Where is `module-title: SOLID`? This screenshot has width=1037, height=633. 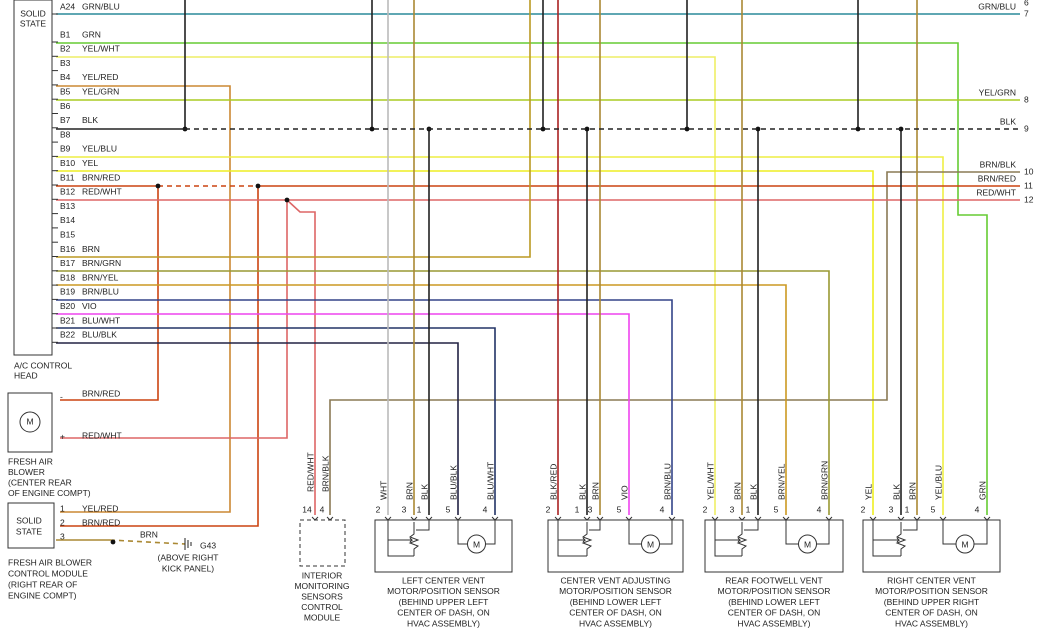
module-title: SOLID is located at coordinates (33, 13).